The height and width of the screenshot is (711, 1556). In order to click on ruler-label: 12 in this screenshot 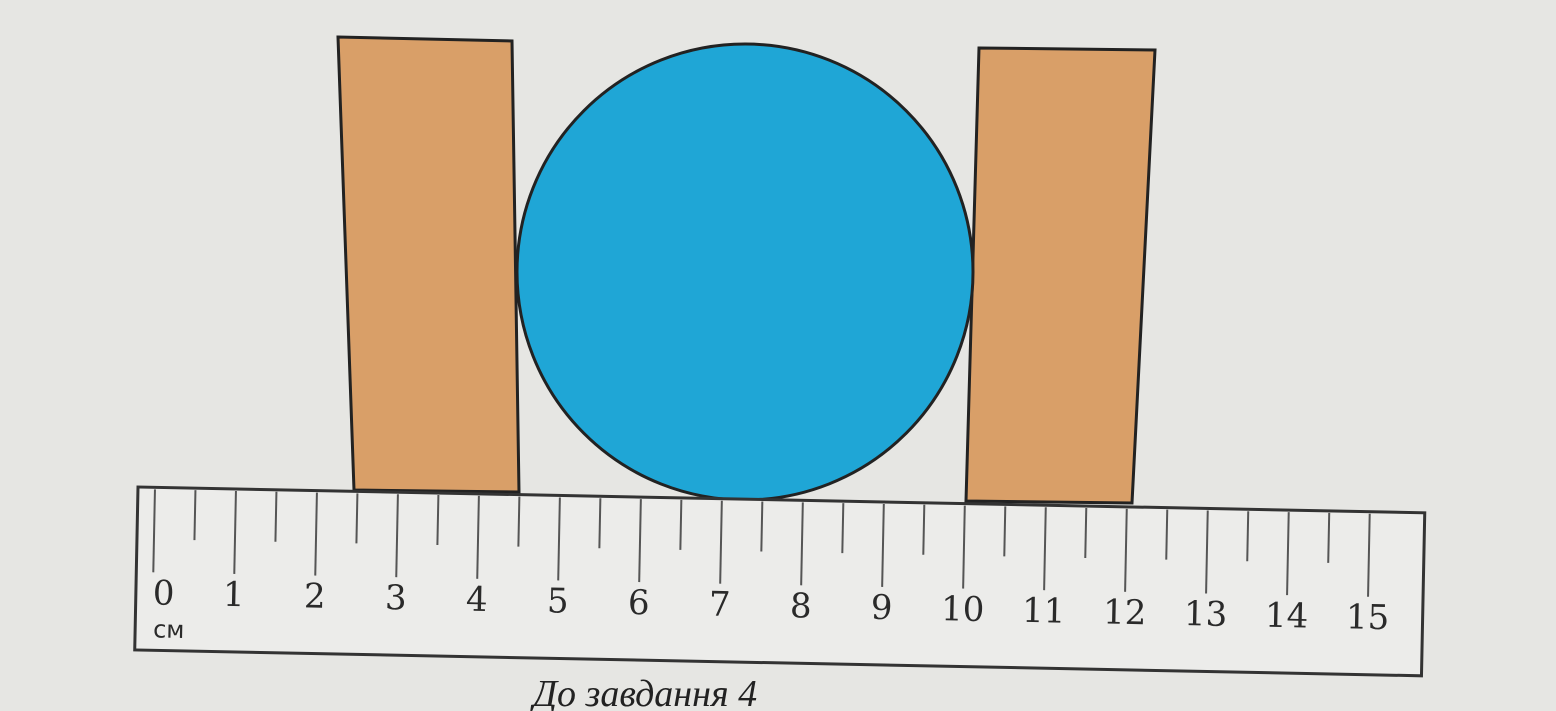, I will do `click(1125, 612)`.